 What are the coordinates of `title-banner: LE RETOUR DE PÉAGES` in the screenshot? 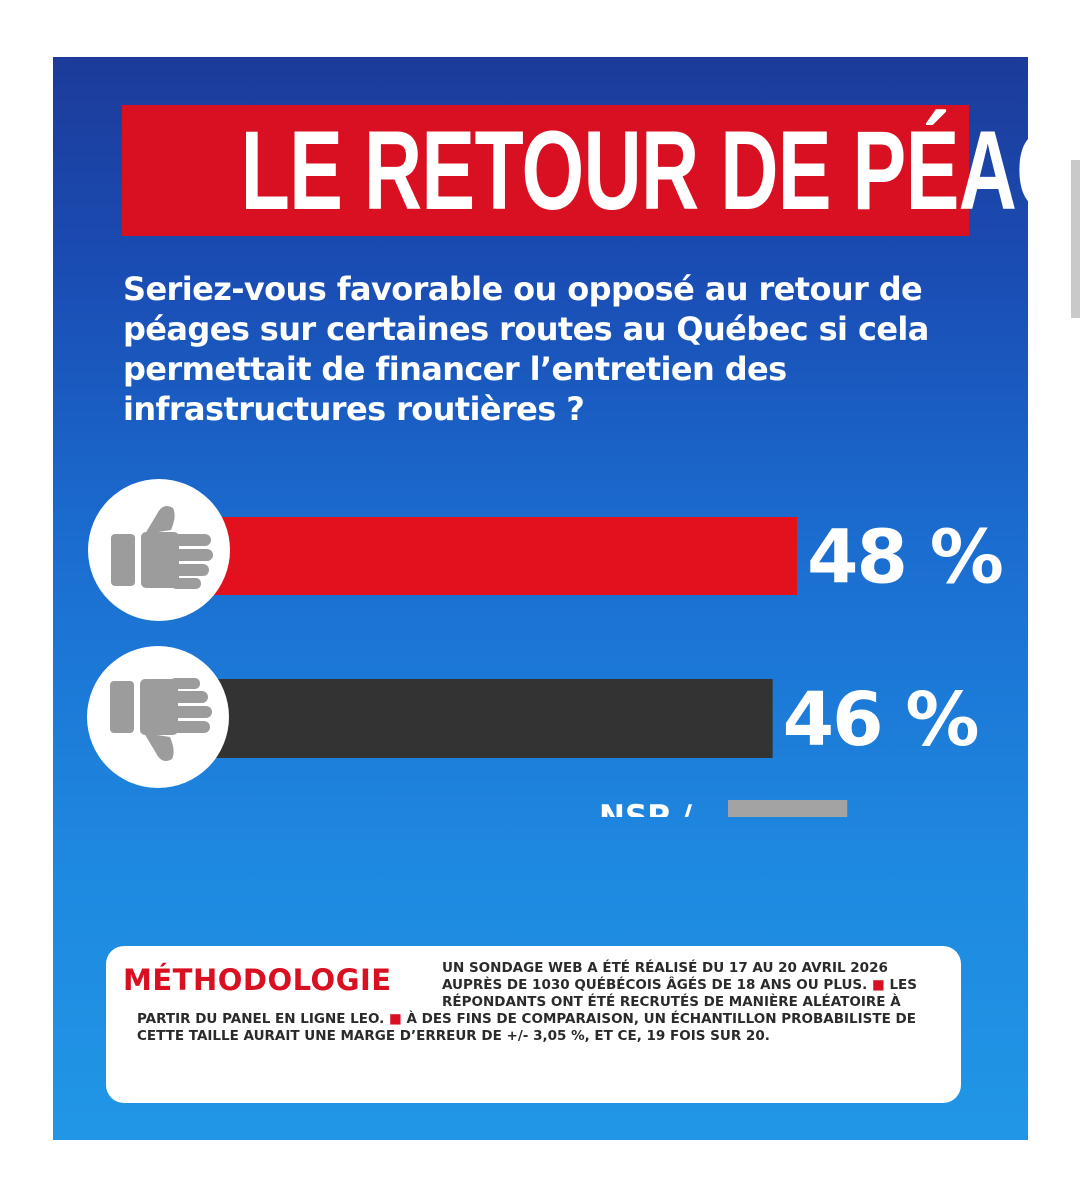 It's located at (575, 170).